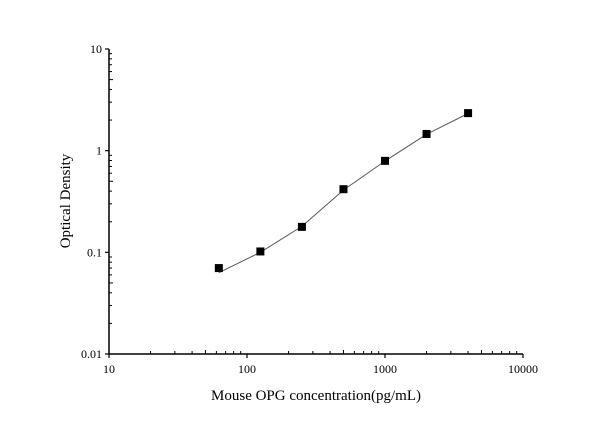  I want to click on x-tick-label: 10, so click(109, 369).